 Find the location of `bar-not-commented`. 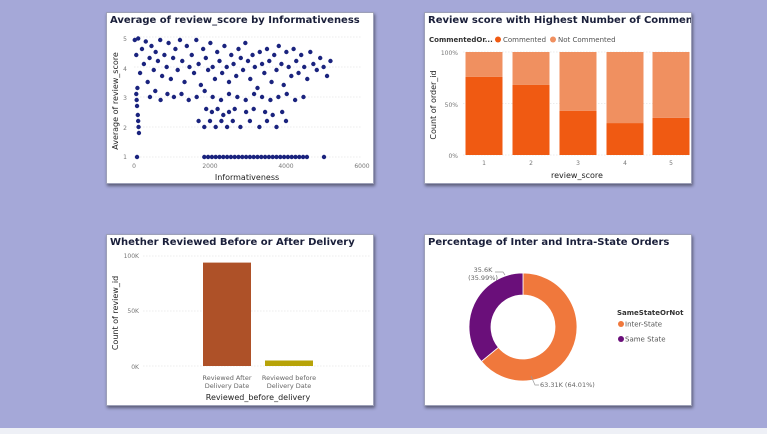

bar-not-commented is located at coordinates (625, 88).